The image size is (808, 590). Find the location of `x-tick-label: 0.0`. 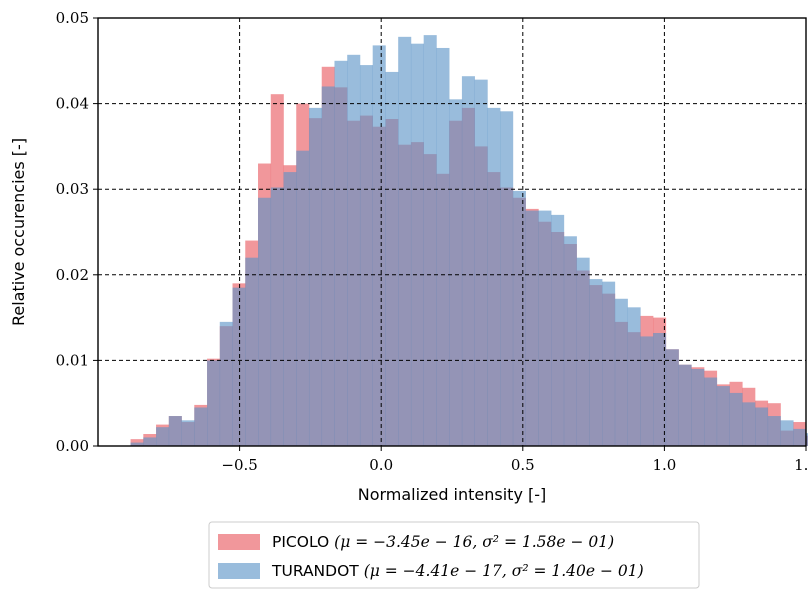

x-tick-label: 0.0 is located at coordinates (381, 465).